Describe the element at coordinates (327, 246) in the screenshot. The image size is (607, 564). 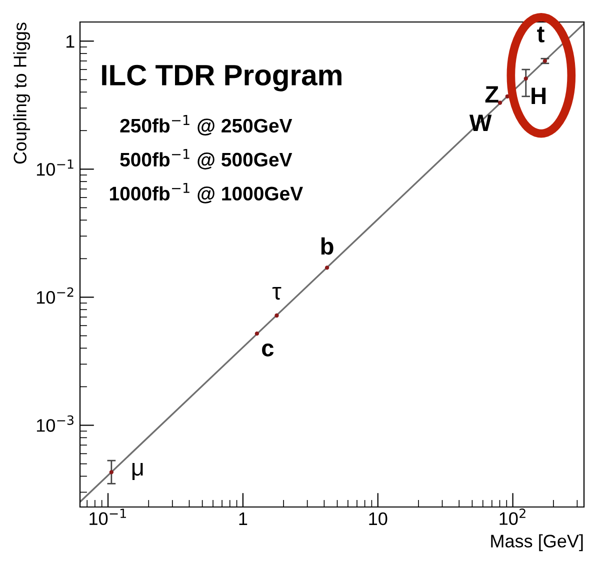
I see `annotation: b` at that location.